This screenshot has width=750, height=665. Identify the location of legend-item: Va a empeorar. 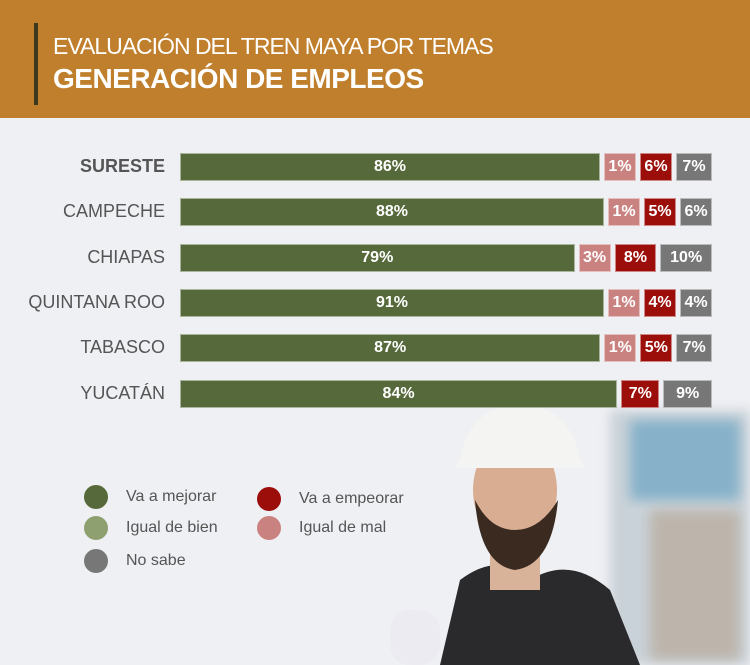
(330, 499).